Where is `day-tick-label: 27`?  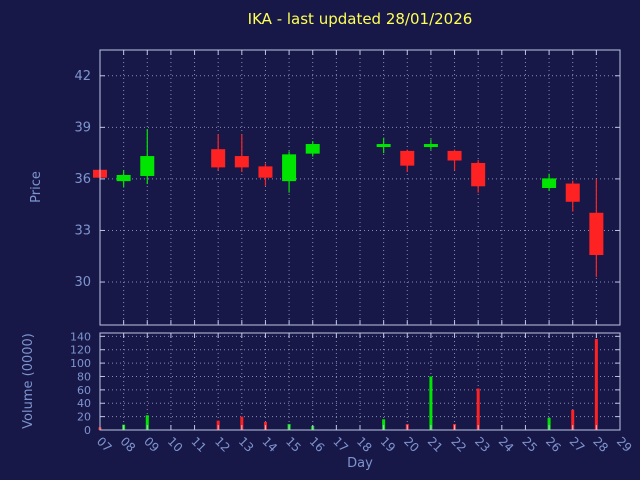
day-tick-label: 27 is located at coordinates (577, 444).